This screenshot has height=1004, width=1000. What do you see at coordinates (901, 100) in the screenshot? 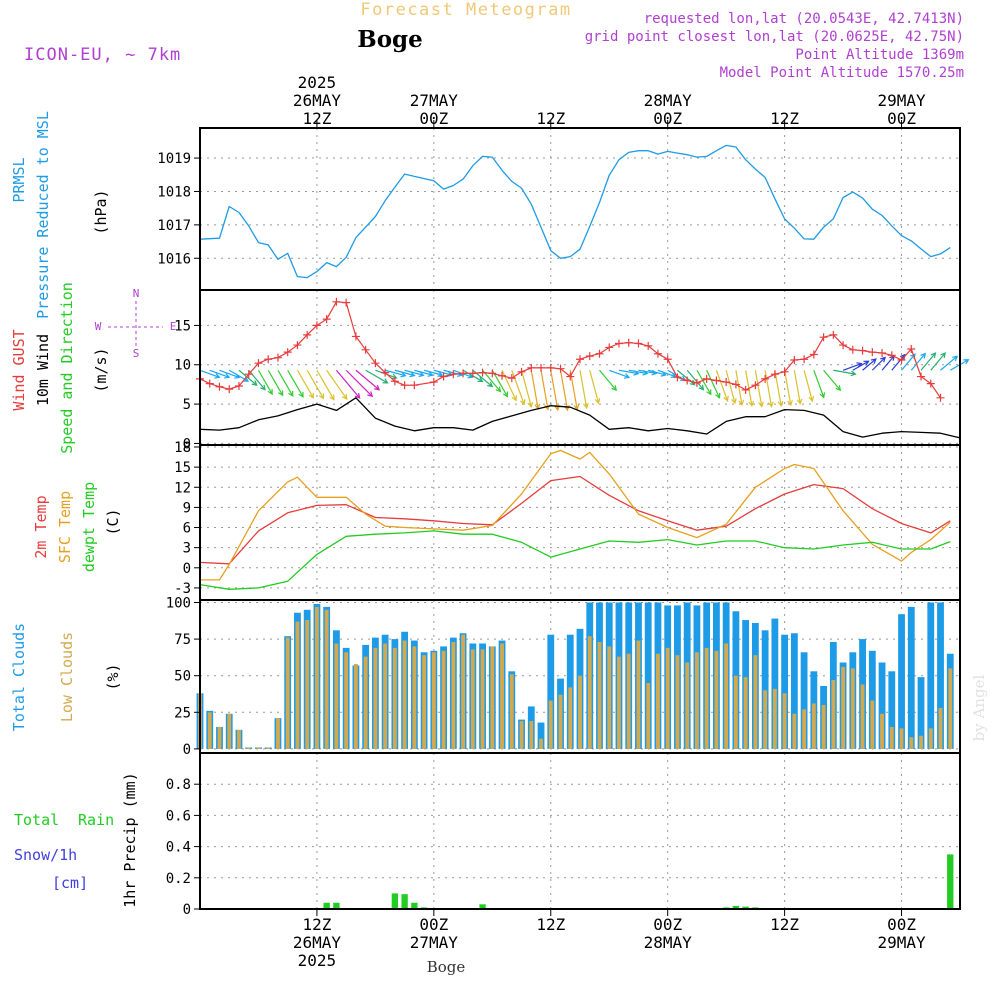
I see `top-time-label: 29MAY` at bounding box center [901, 100].